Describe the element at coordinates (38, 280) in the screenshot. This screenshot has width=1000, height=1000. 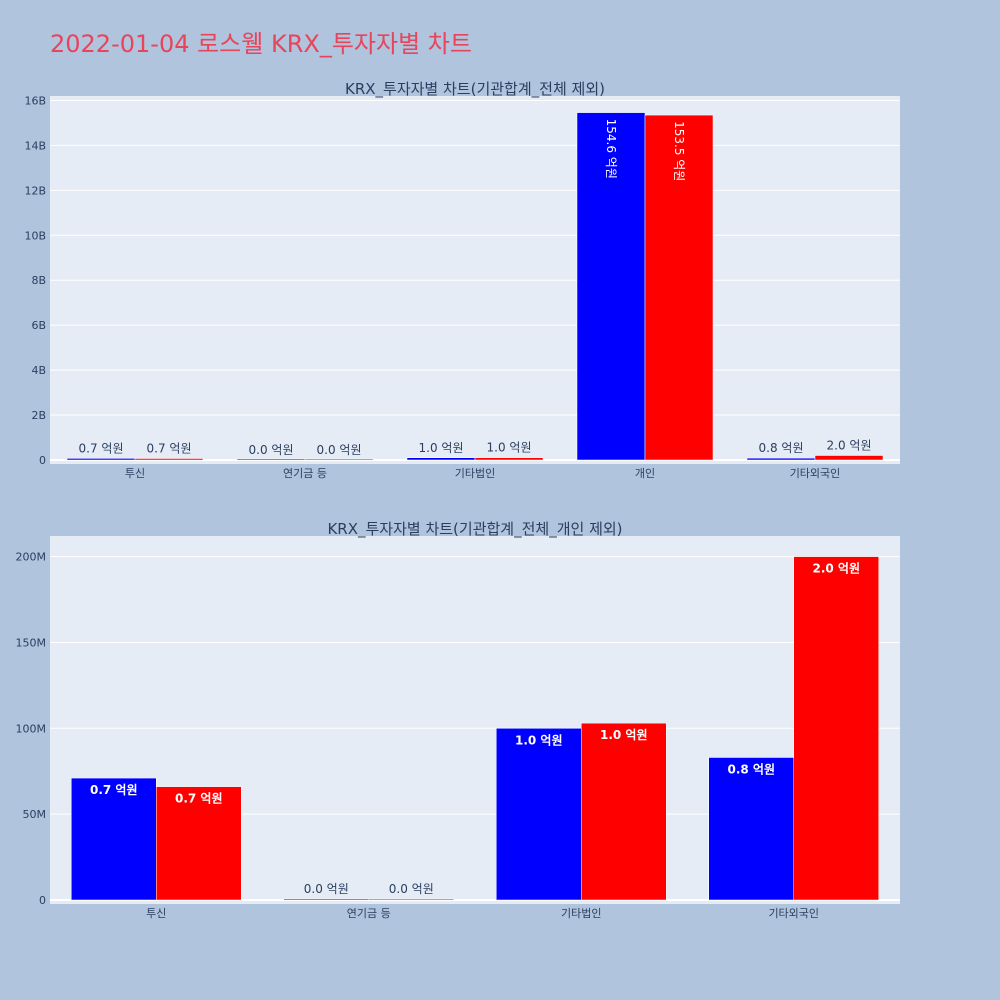
I see `y-tick-label: 8B` at that location.